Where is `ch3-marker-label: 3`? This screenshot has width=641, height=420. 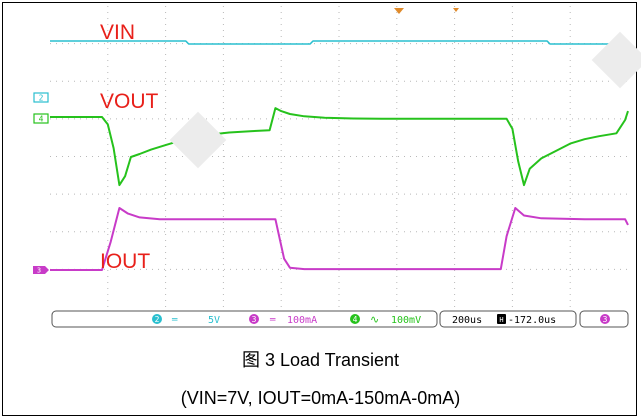
ch3-marker-label: 3 is located at coordinates (39, 271).